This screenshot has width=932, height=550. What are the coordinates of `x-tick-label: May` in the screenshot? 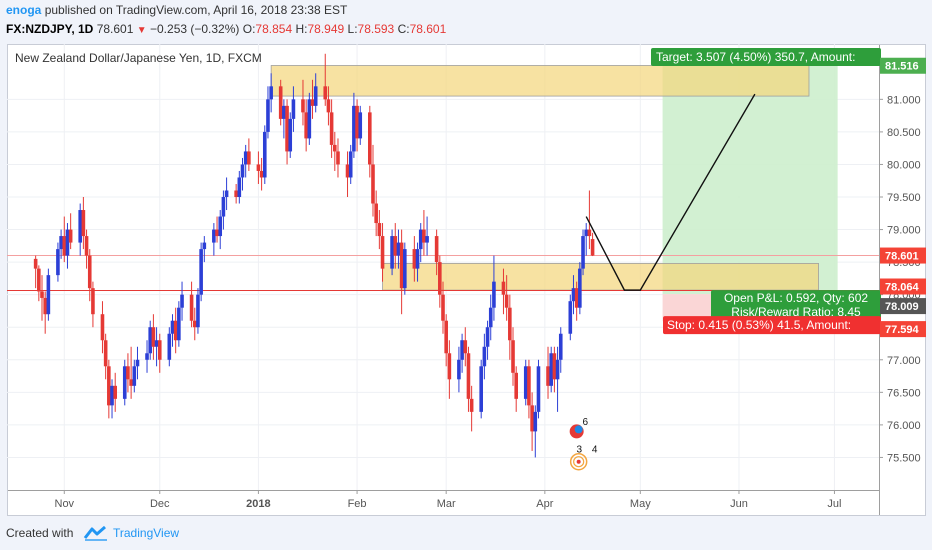 It's located at (640, 504).